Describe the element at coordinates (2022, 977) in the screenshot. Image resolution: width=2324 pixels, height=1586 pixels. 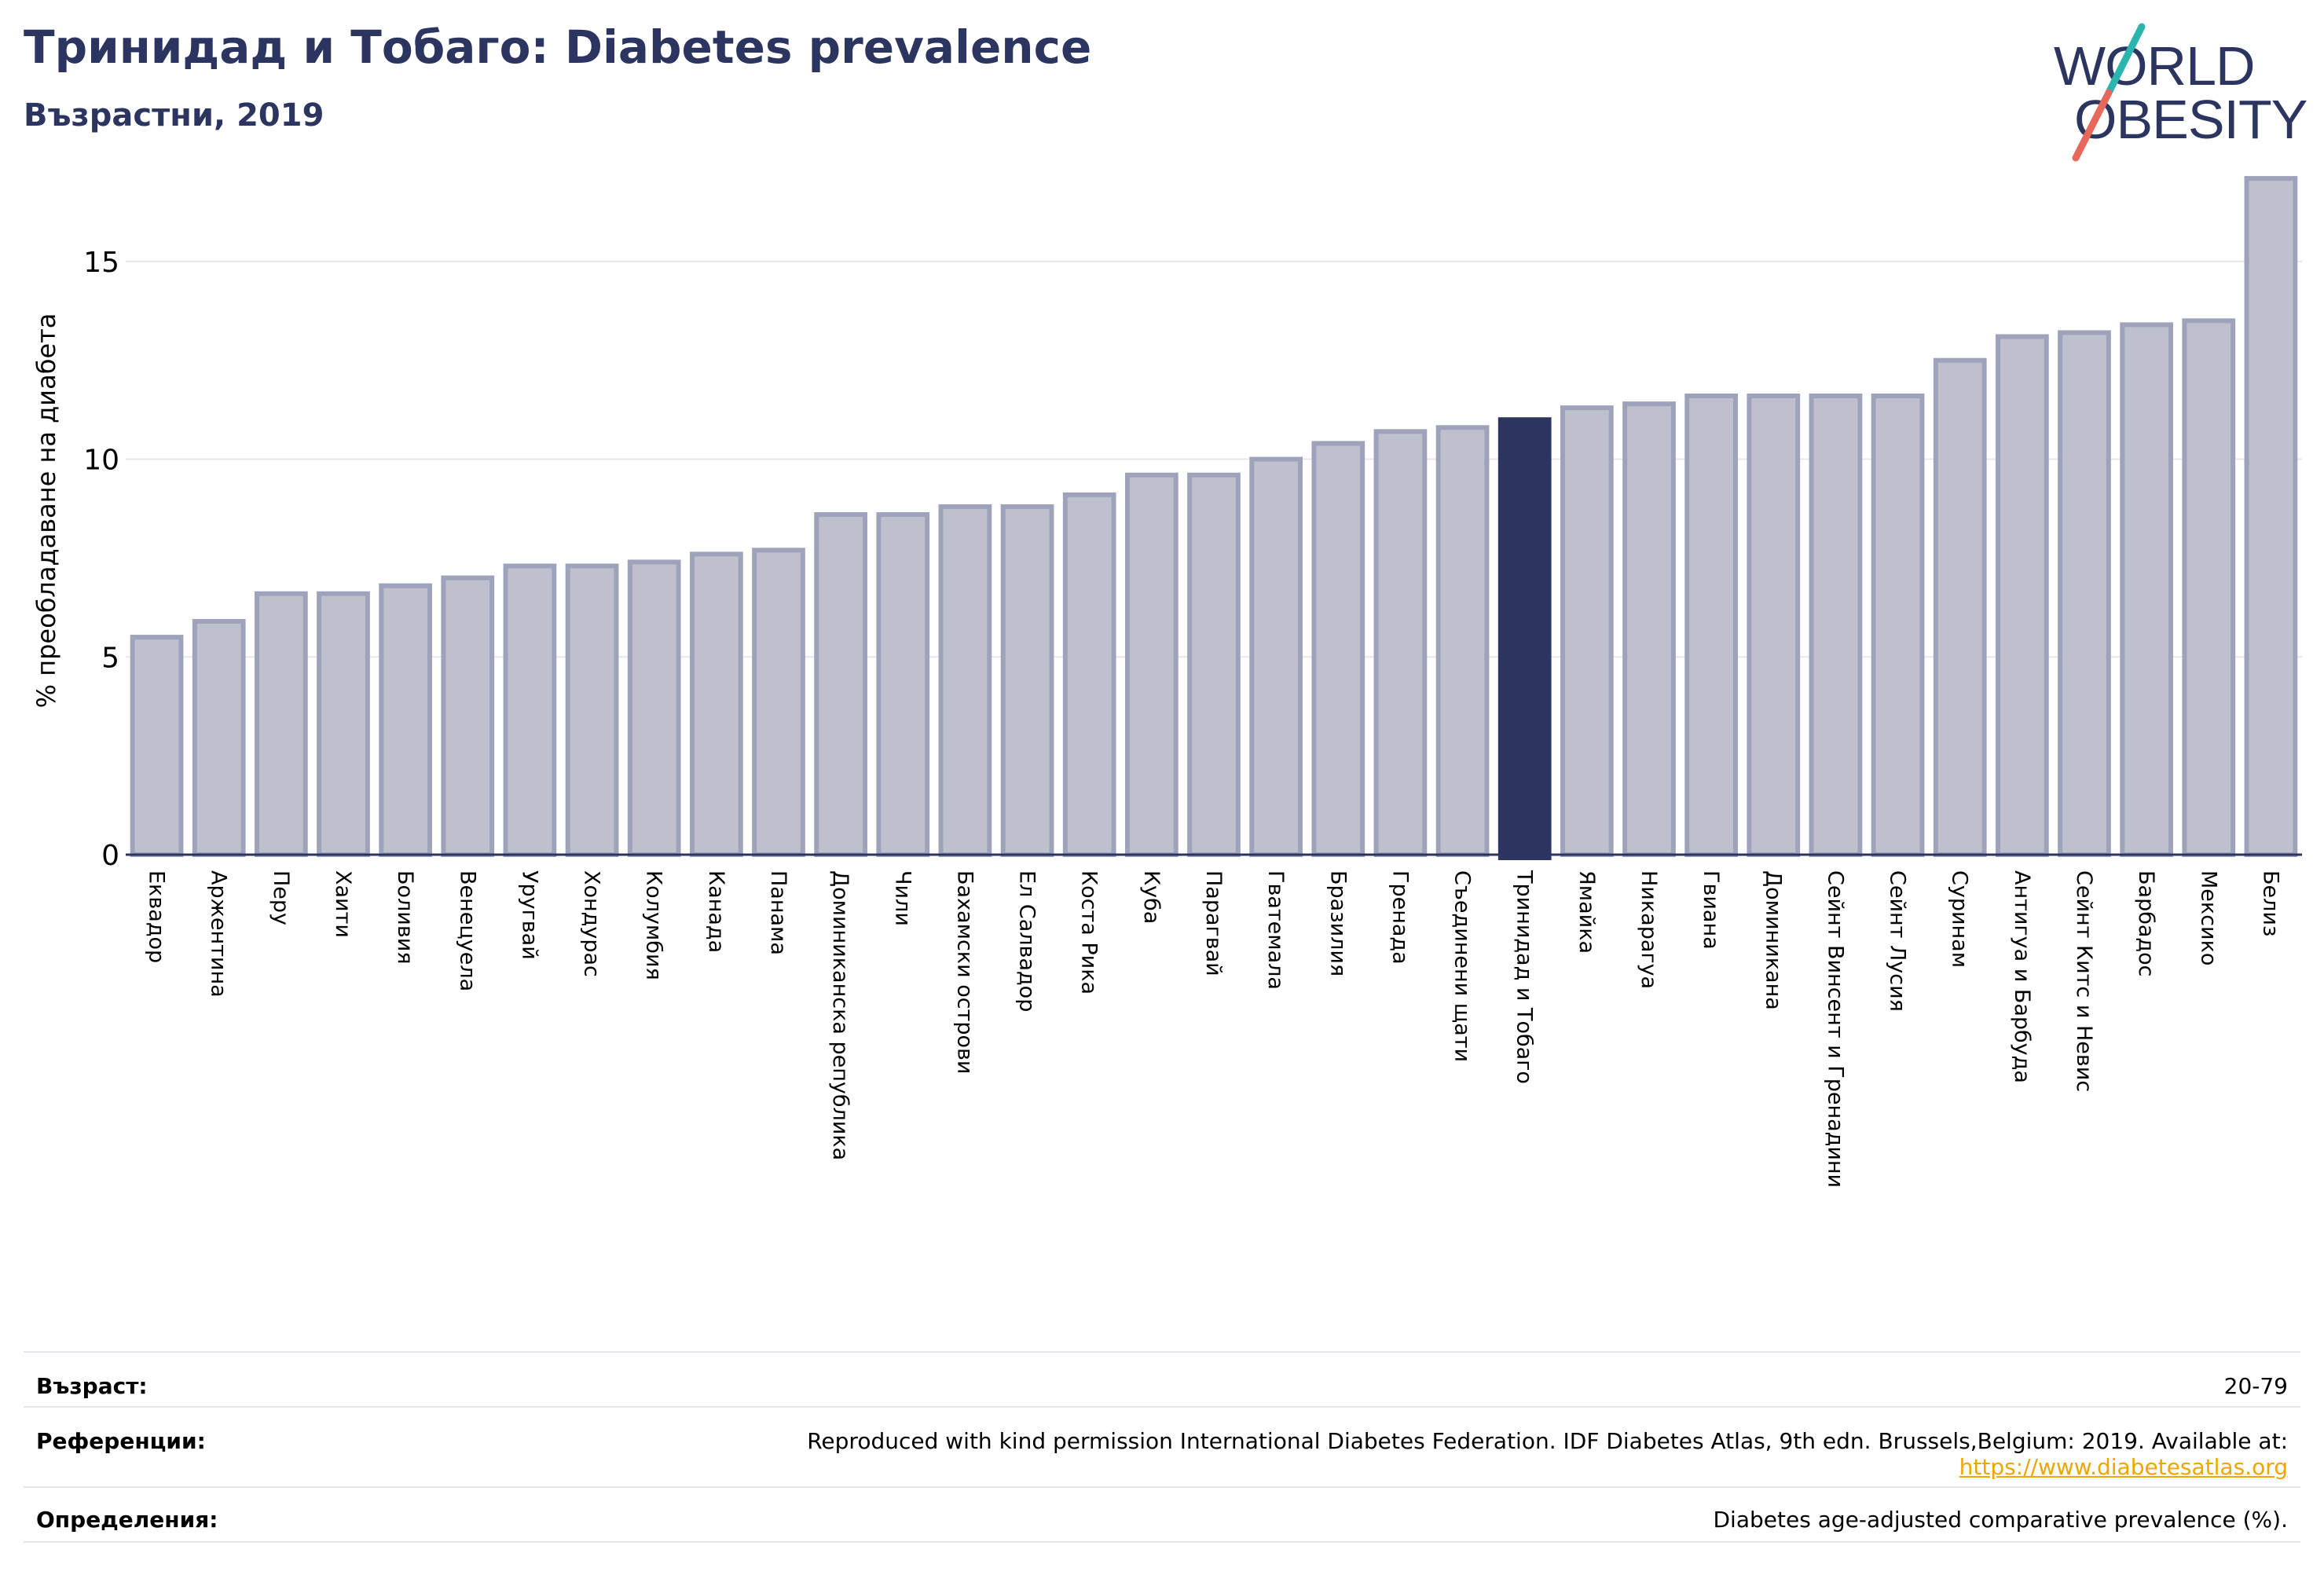
I see `x-tick-label: Антигуа и Барбуда` at that location.